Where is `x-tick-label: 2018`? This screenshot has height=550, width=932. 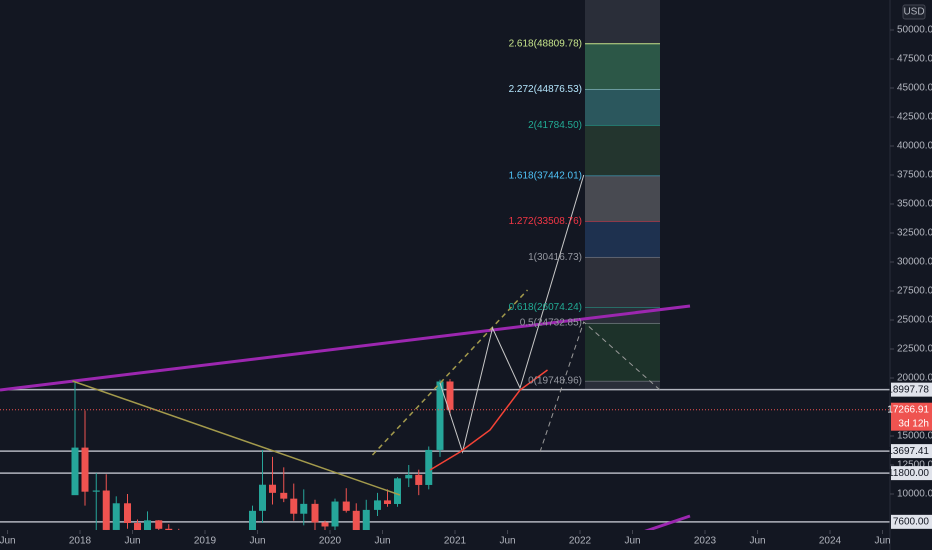 x-tick-label: 2018 is located at coordinates (80, 541).